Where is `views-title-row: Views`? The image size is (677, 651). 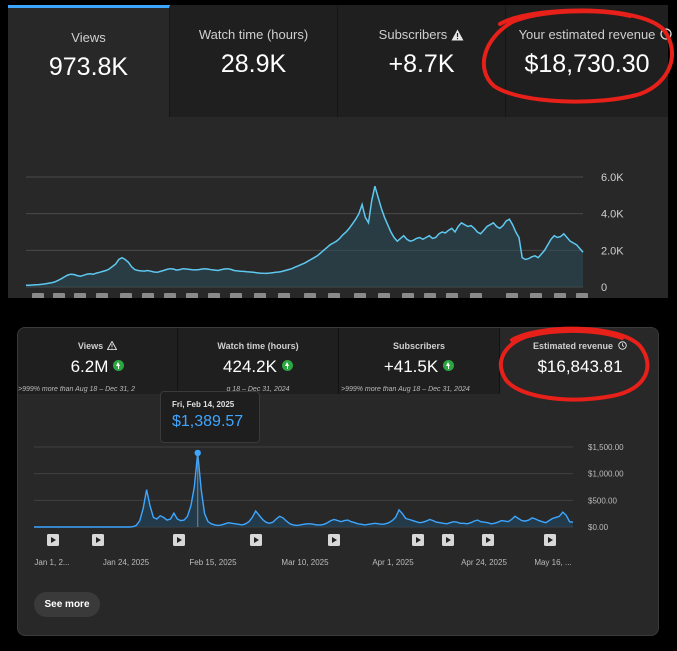 views-title-row: Views is located at coordinates (97, 345).